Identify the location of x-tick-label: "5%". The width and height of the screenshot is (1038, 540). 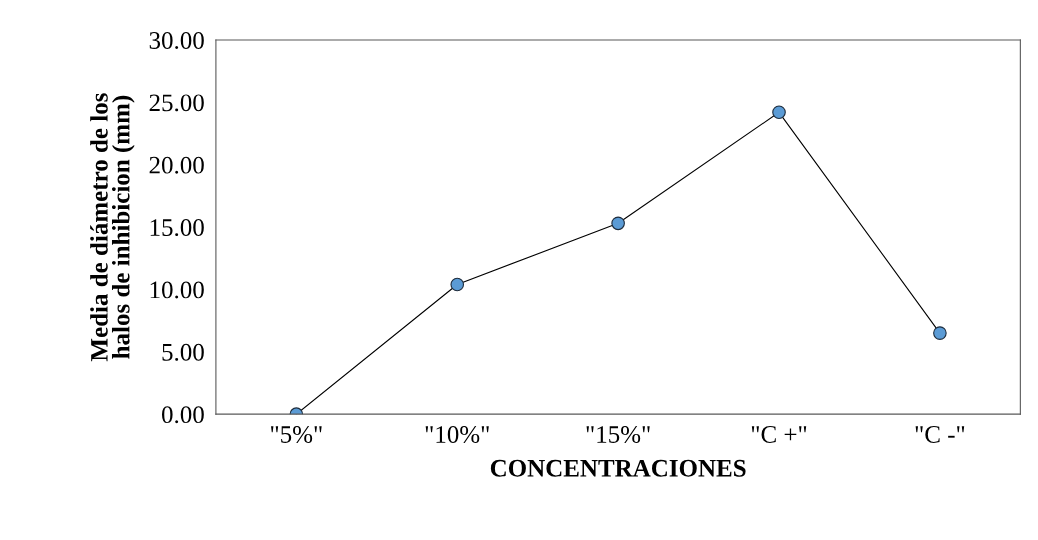
(296, 434).